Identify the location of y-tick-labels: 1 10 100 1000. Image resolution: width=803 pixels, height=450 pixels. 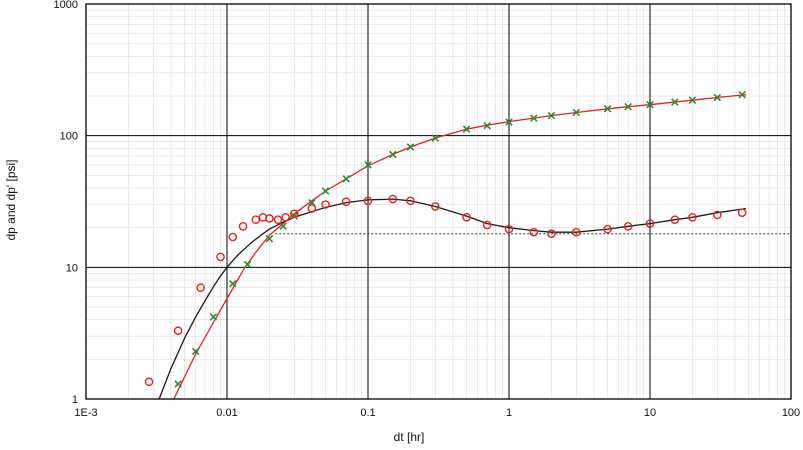
(66, 203).